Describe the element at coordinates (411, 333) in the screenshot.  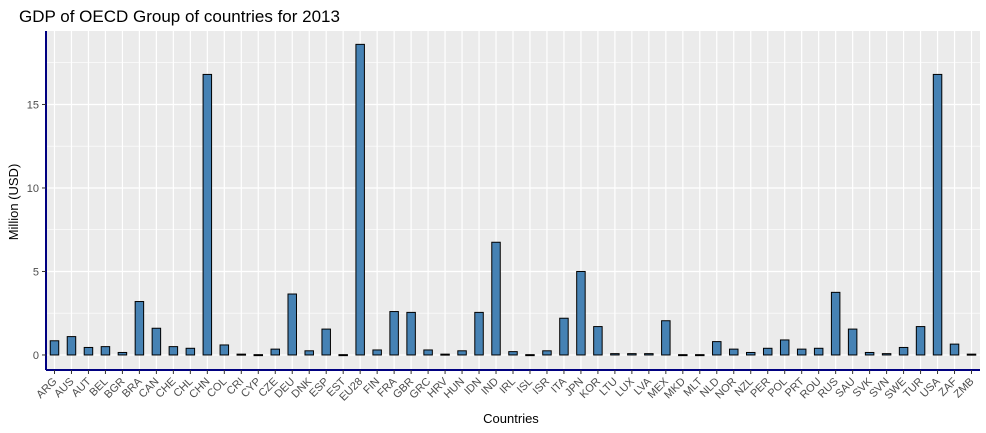
I see `bar-gbr` at that location.